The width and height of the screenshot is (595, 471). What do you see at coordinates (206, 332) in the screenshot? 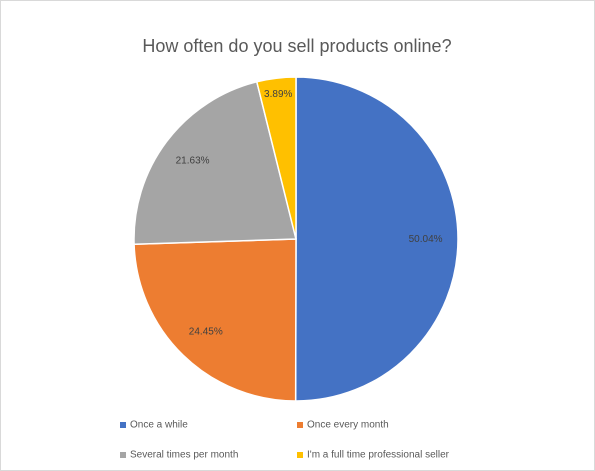
I see `data-label: 24.45%` at bounding box center [206, 332].